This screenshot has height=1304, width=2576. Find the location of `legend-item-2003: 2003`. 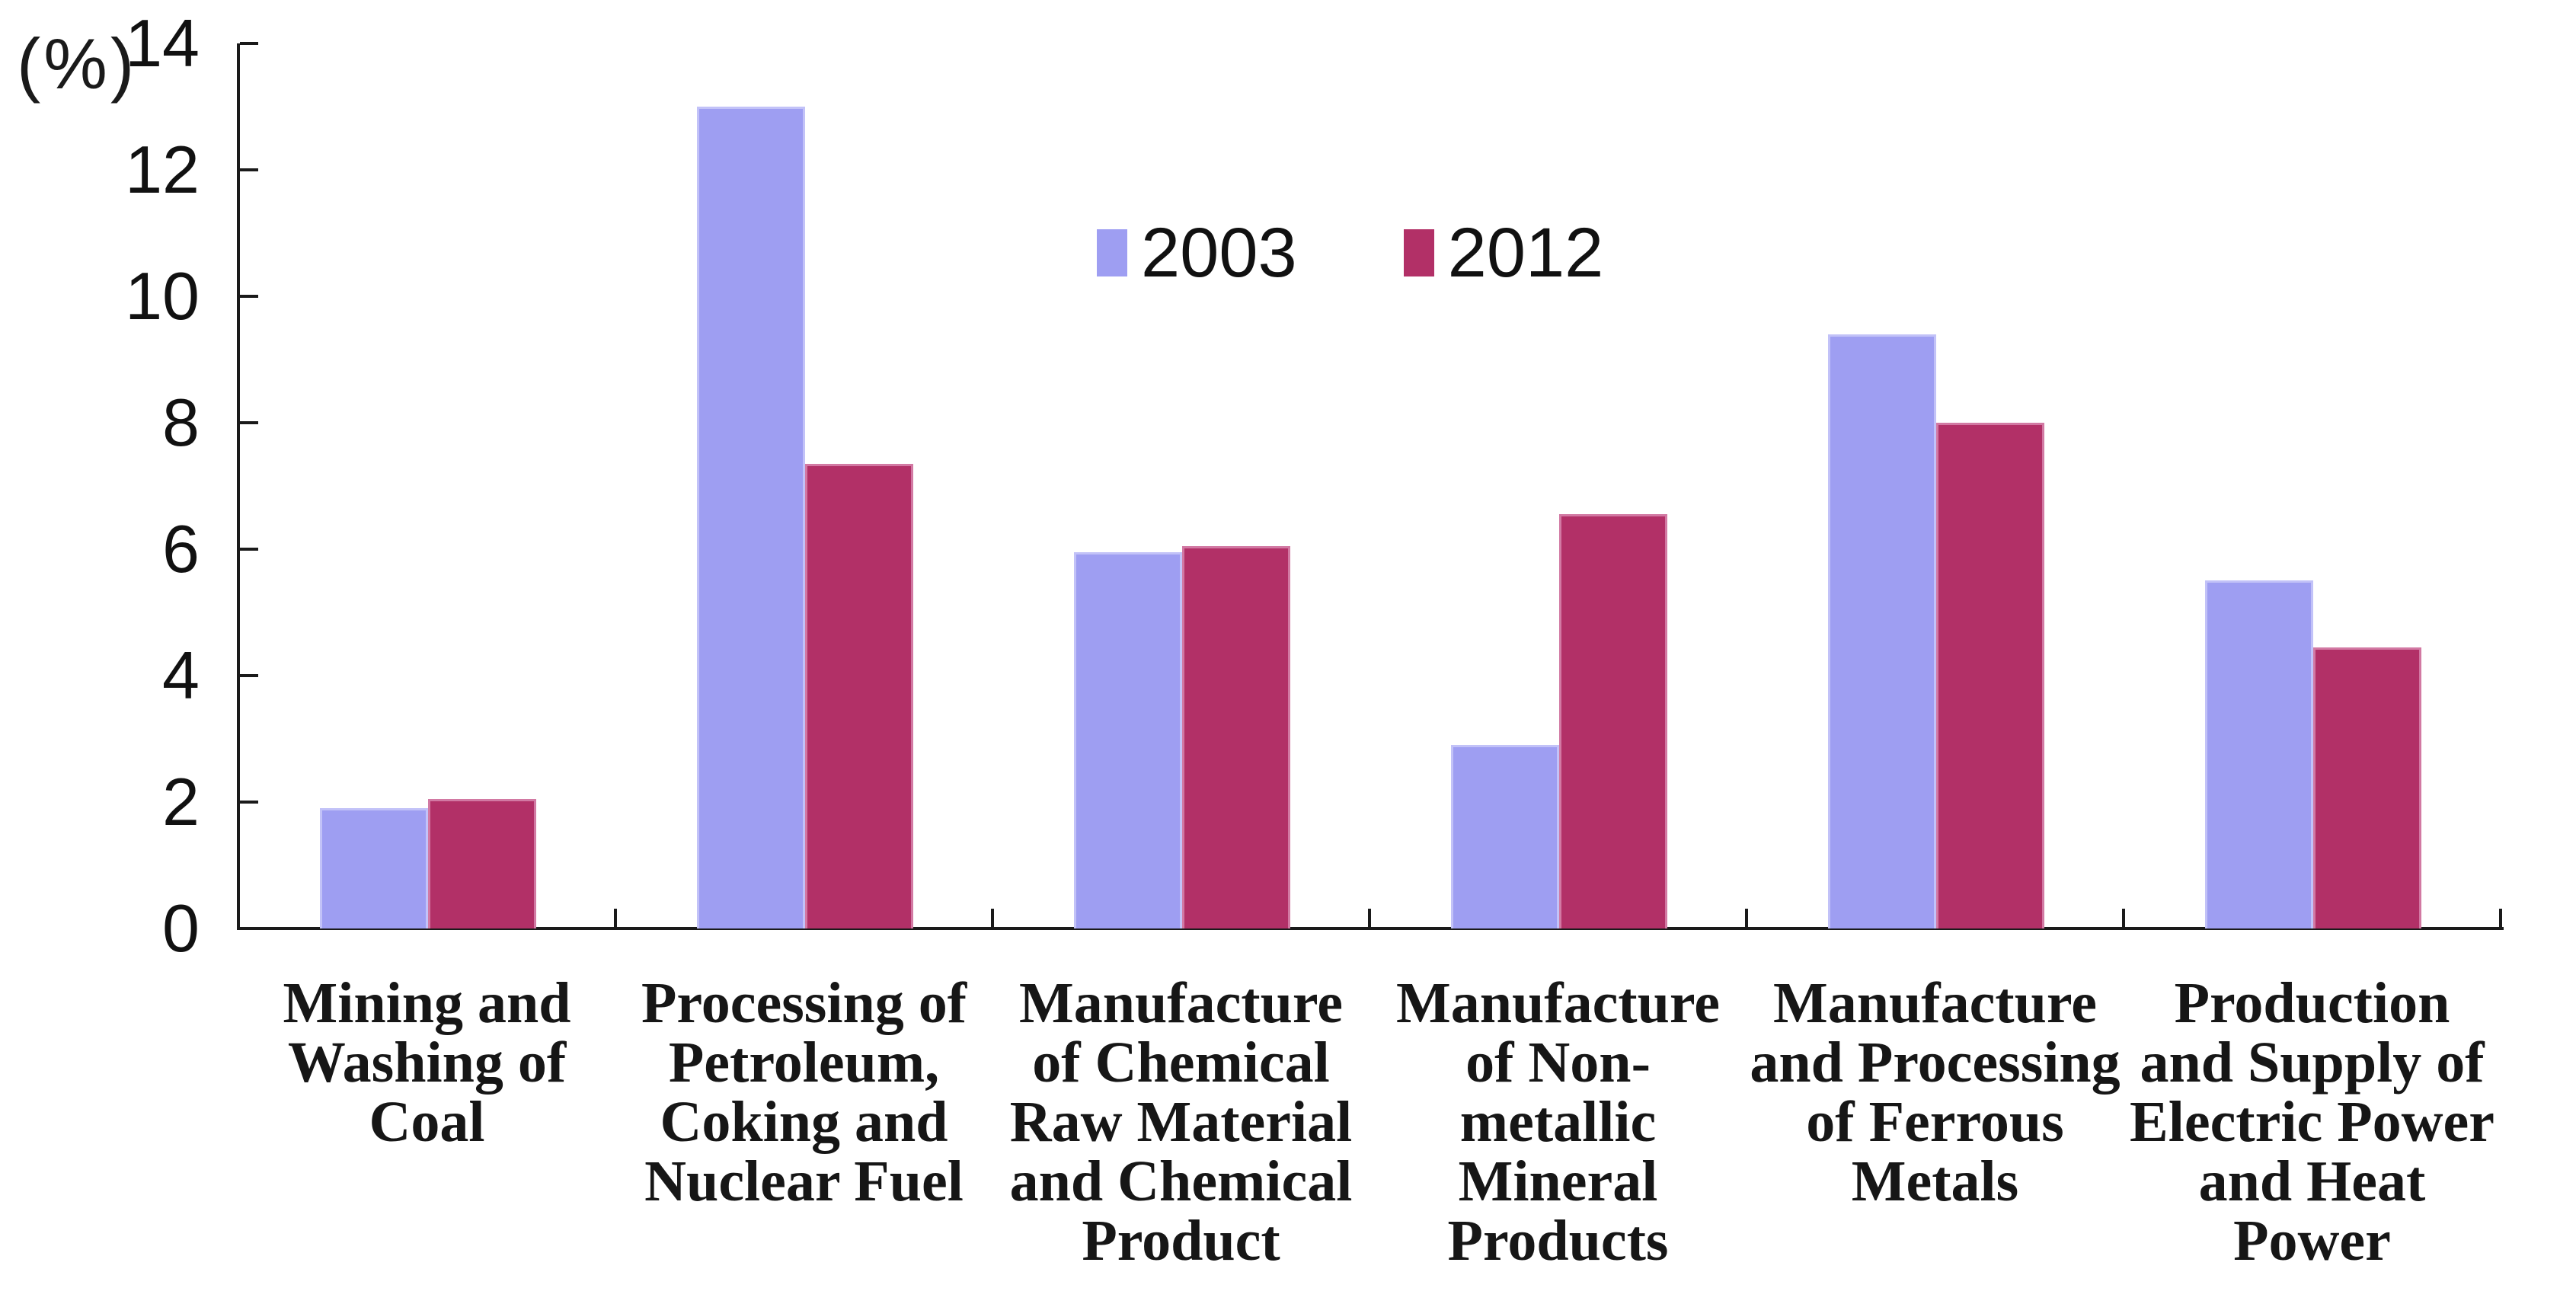

legend-item-2003: 2003 is located at coordinates (1197, 253).